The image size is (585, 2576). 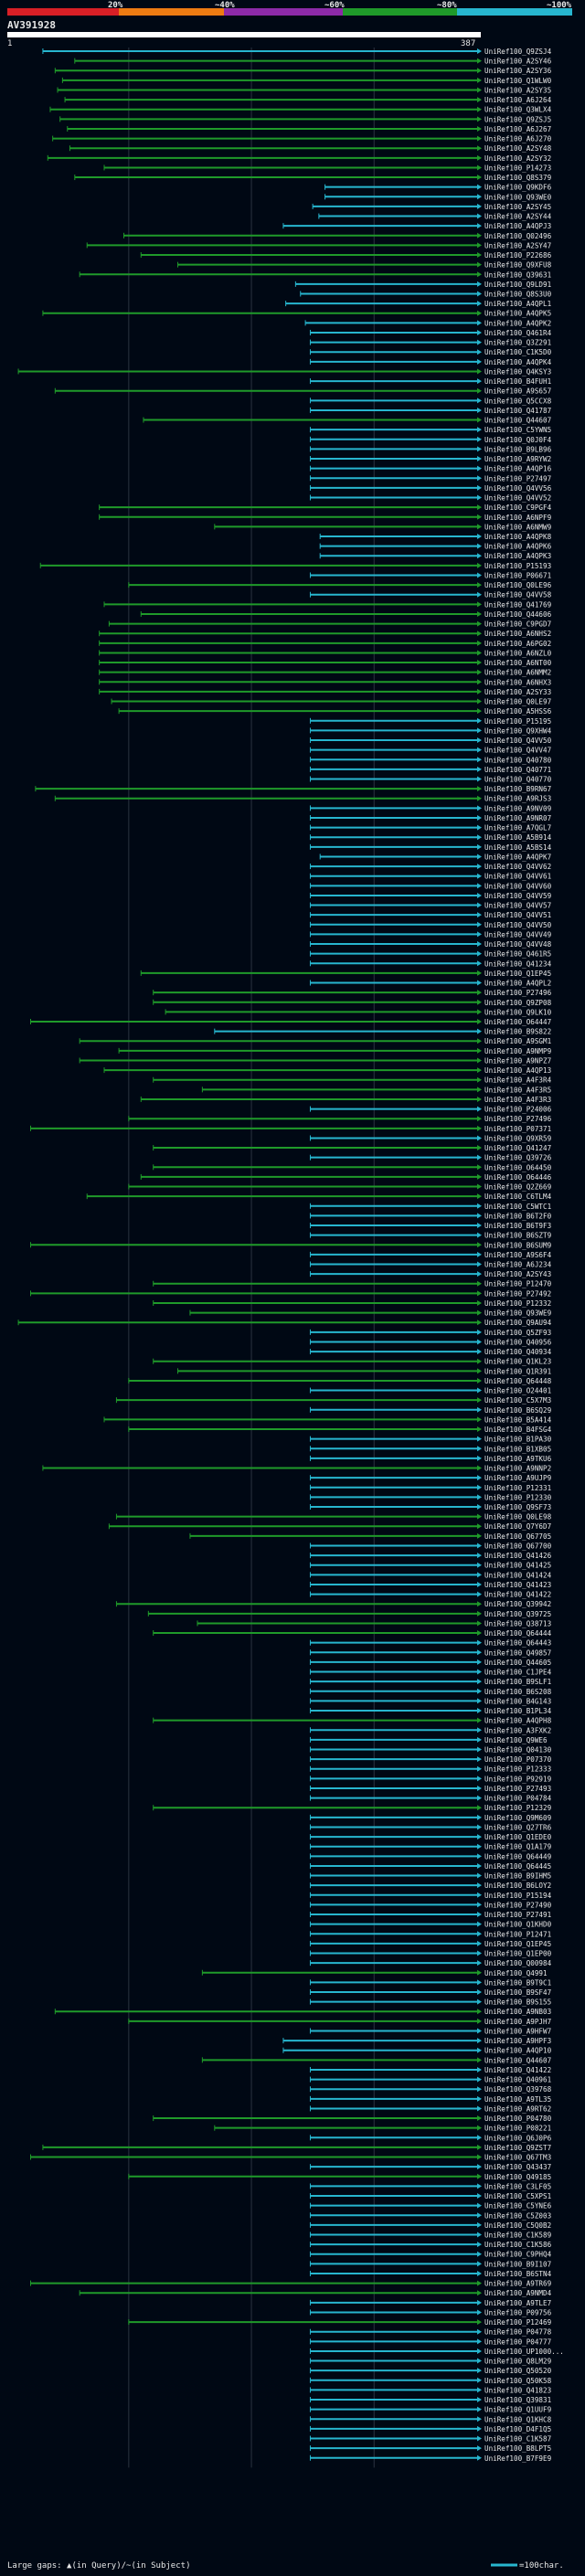 I want to click on hit-label: UniRef100_Q50520, so click(x=518, y=2371).